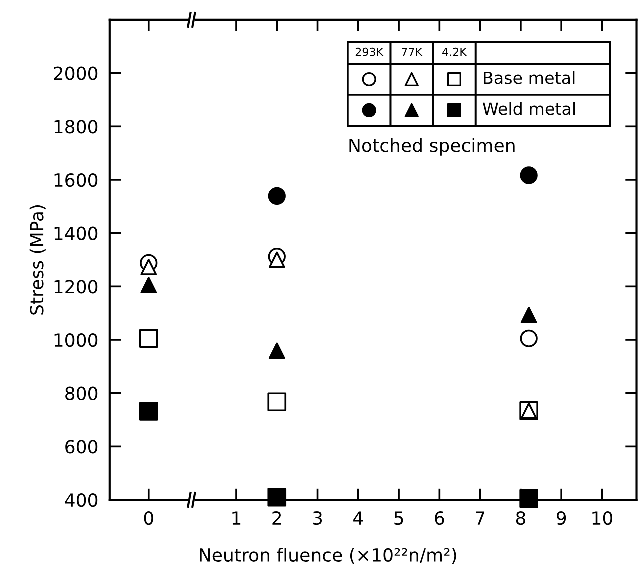 The width and height of the screenshot is (639, 577). I want to click on x-tick-label: 10, so click(602, 518).